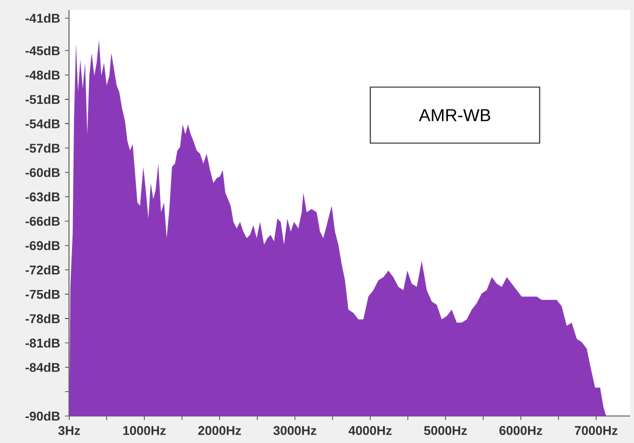  Describe the element at coordinates (43, 173) in the screenshot. I see `y-tick-label: -60dB` at that location.